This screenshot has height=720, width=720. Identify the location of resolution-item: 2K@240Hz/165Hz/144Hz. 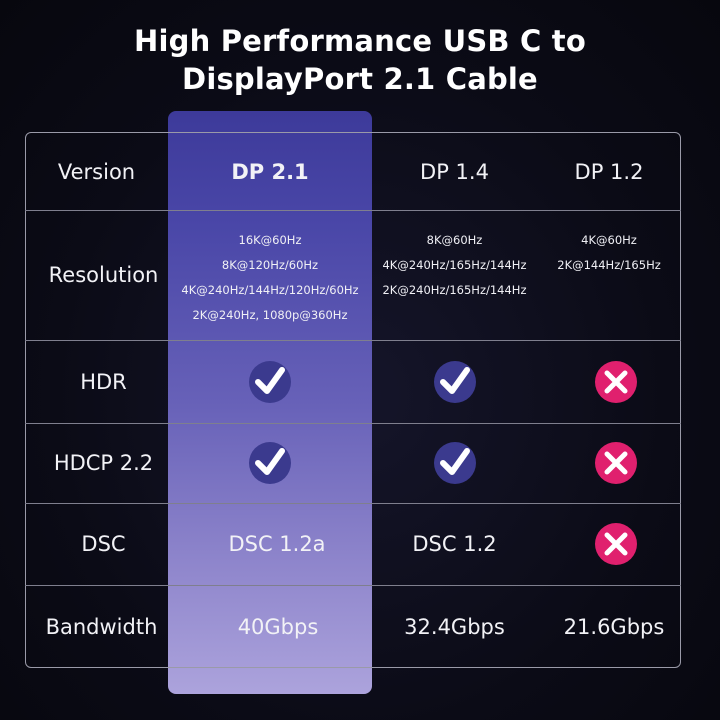
(454, 290).